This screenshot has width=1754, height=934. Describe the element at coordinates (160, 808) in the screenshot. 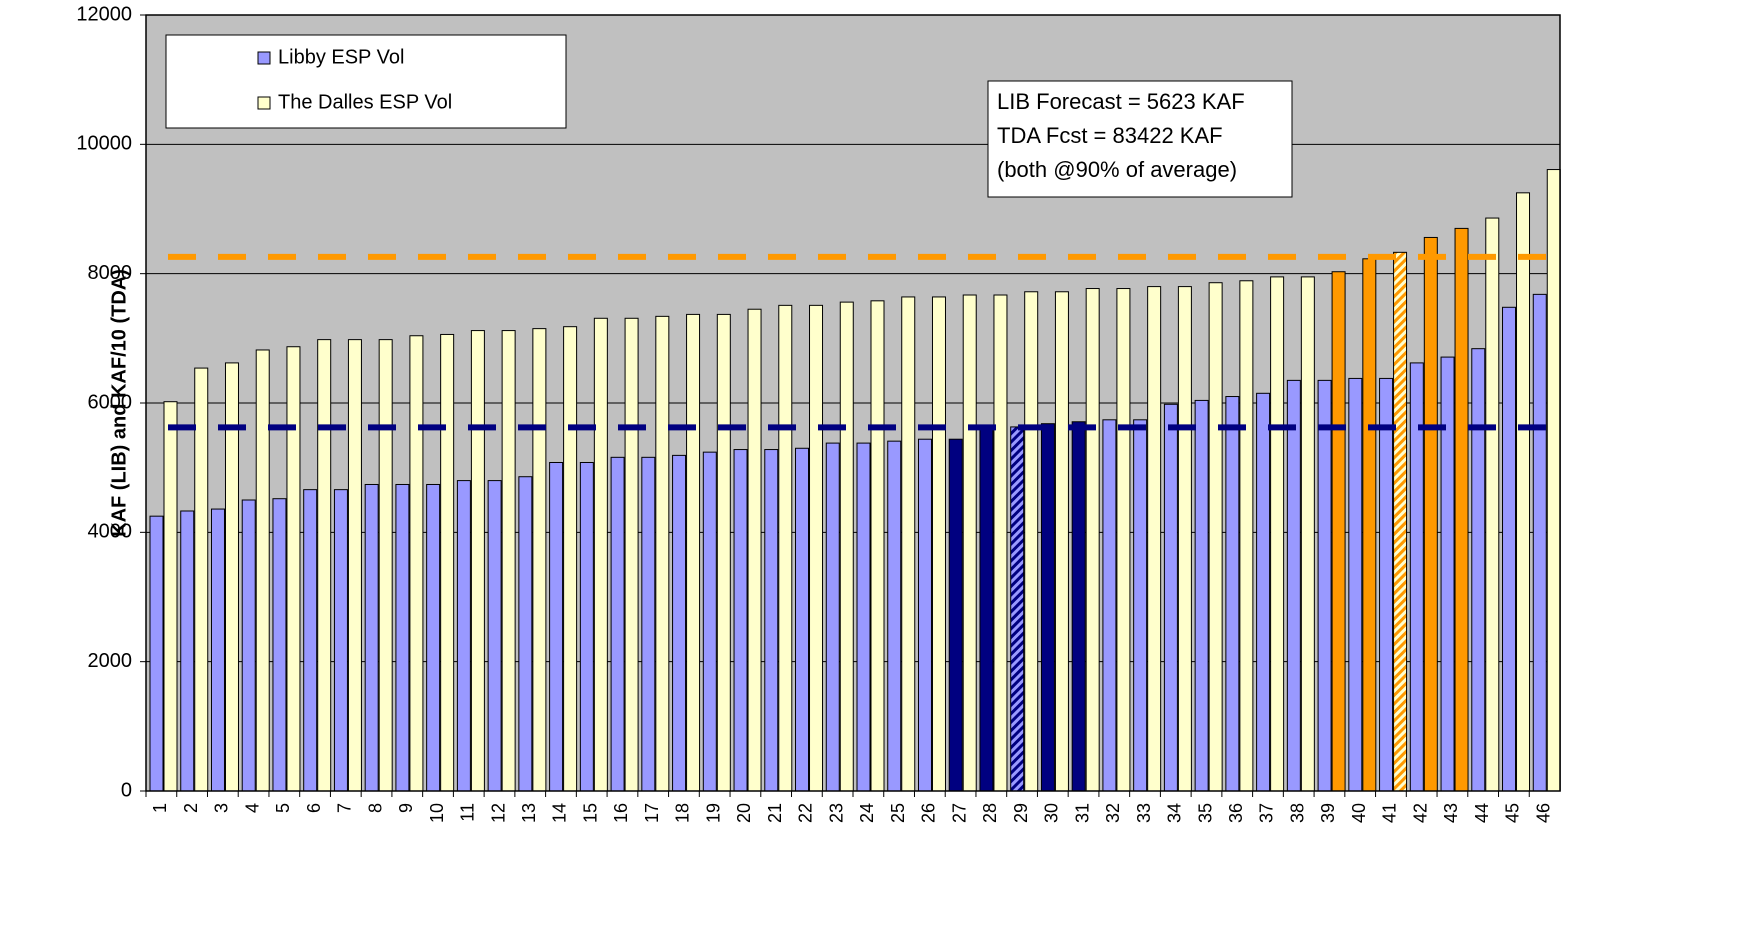

I see `x-tick-label: 1` at that location.